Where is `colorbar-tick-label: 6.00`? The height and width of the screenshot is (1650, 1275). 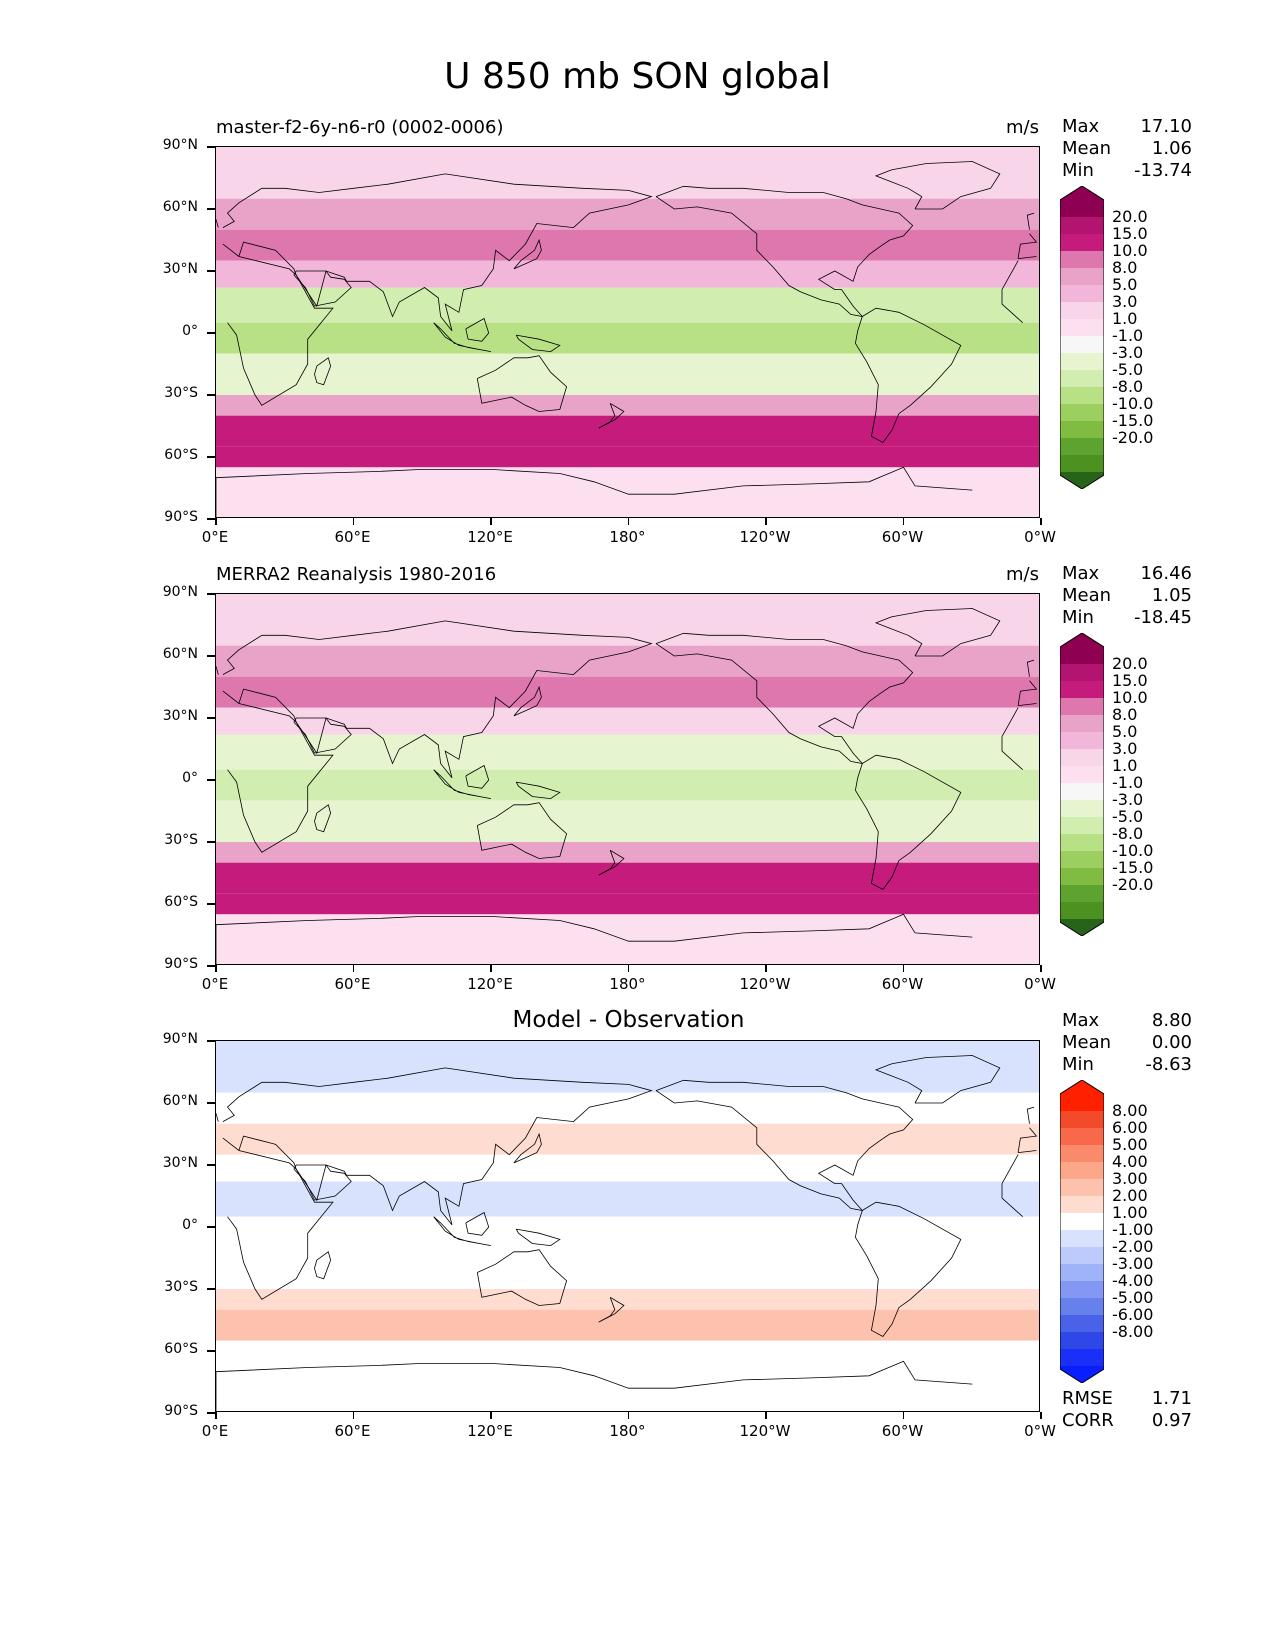
colorbar-tick-label: 6.00 is located at coordinates (1130, 1127).